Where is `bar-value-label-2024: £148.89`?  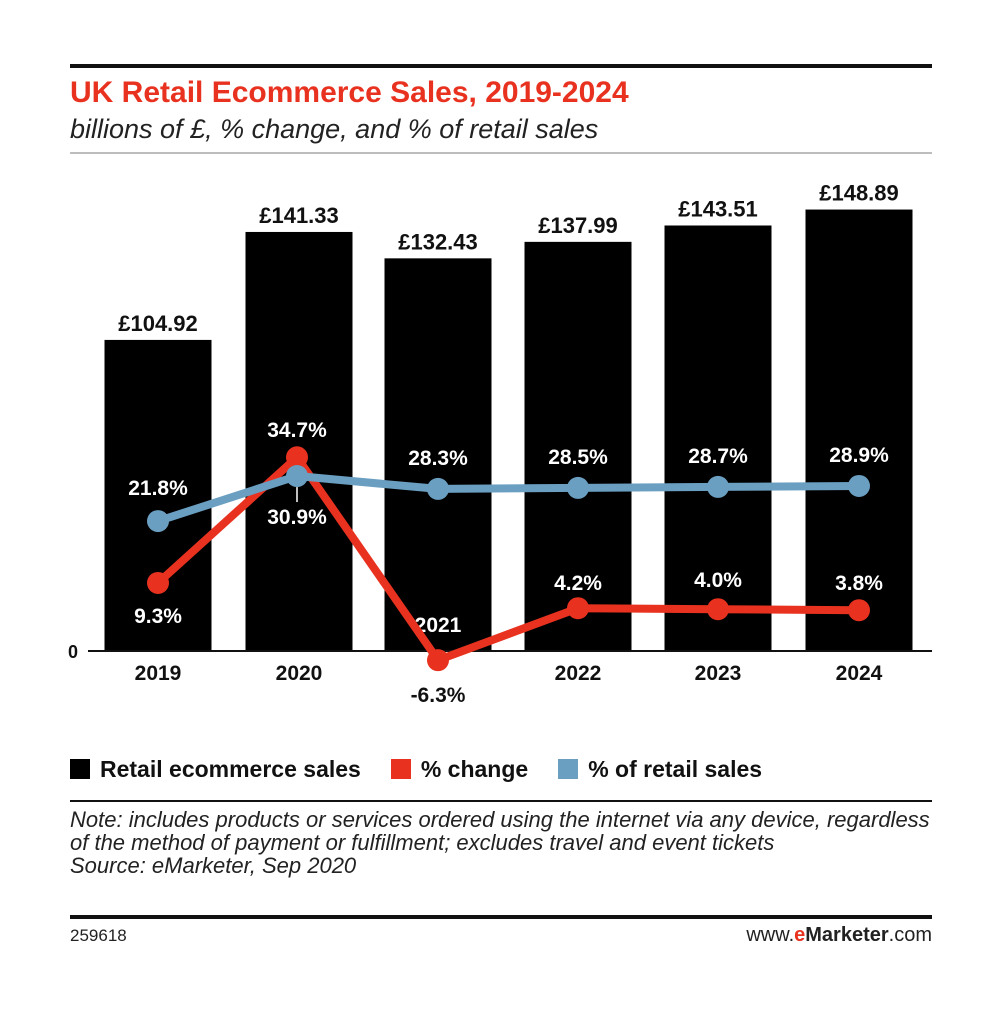 bar-value-label-2024: £148.89 is located at coordinates (859, 193).